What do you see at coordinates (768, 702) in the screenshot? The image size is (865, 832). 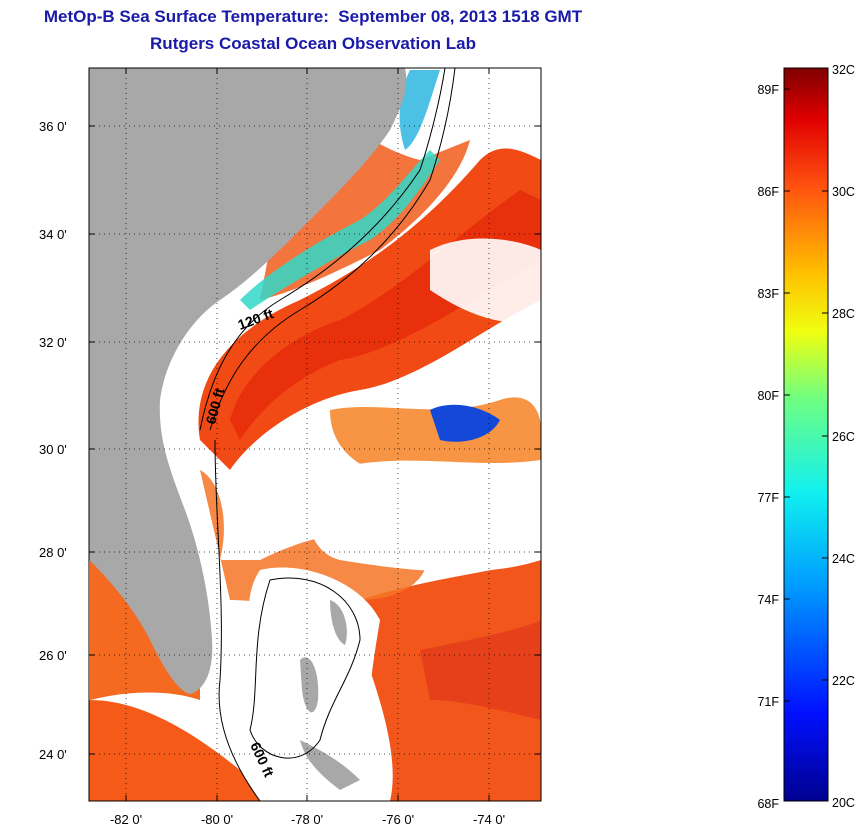 I see `colorbar-label-71f: 71F` at bounding box center [768, 702].